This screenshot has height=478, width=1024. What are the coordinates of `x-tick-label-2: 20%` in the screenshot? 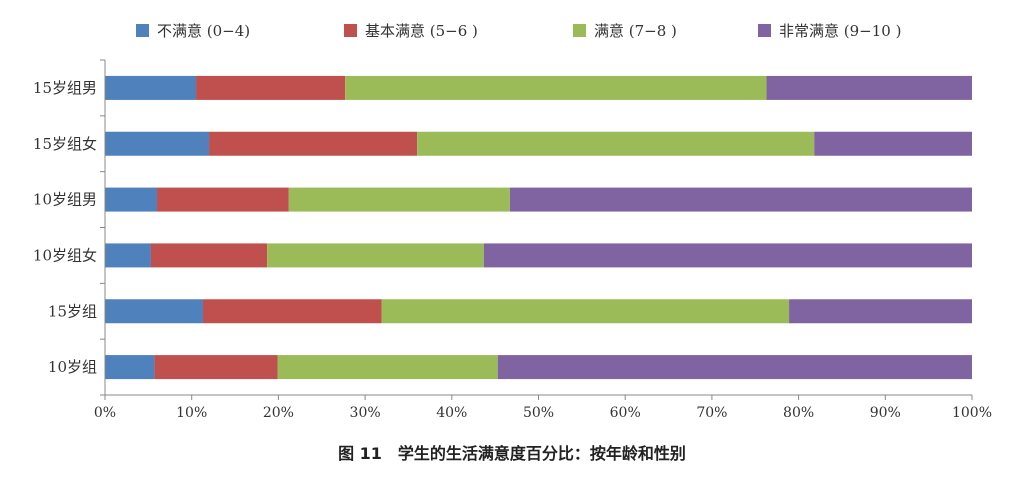 It's located at (278, 413).